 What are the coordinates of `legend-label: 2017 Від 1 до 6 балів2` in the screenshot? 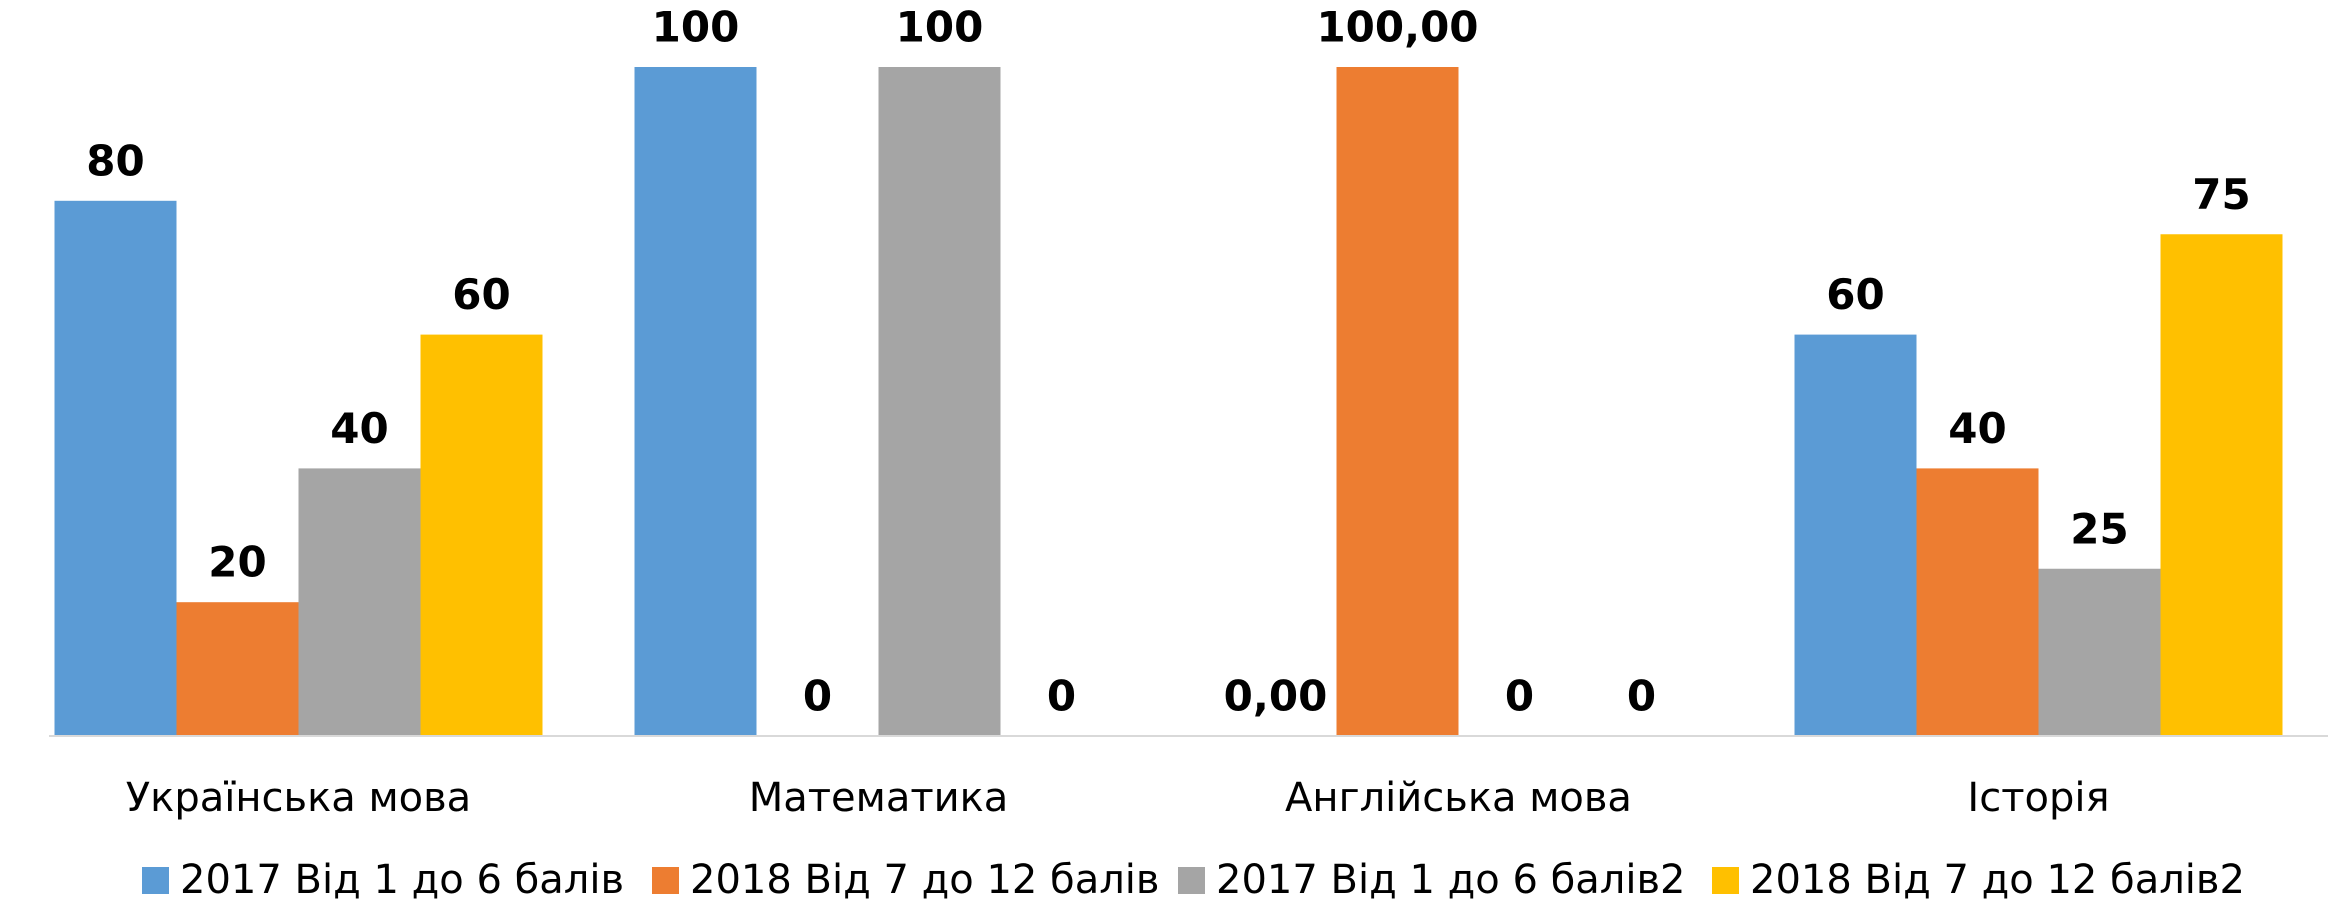 It's located at (1451, 878).